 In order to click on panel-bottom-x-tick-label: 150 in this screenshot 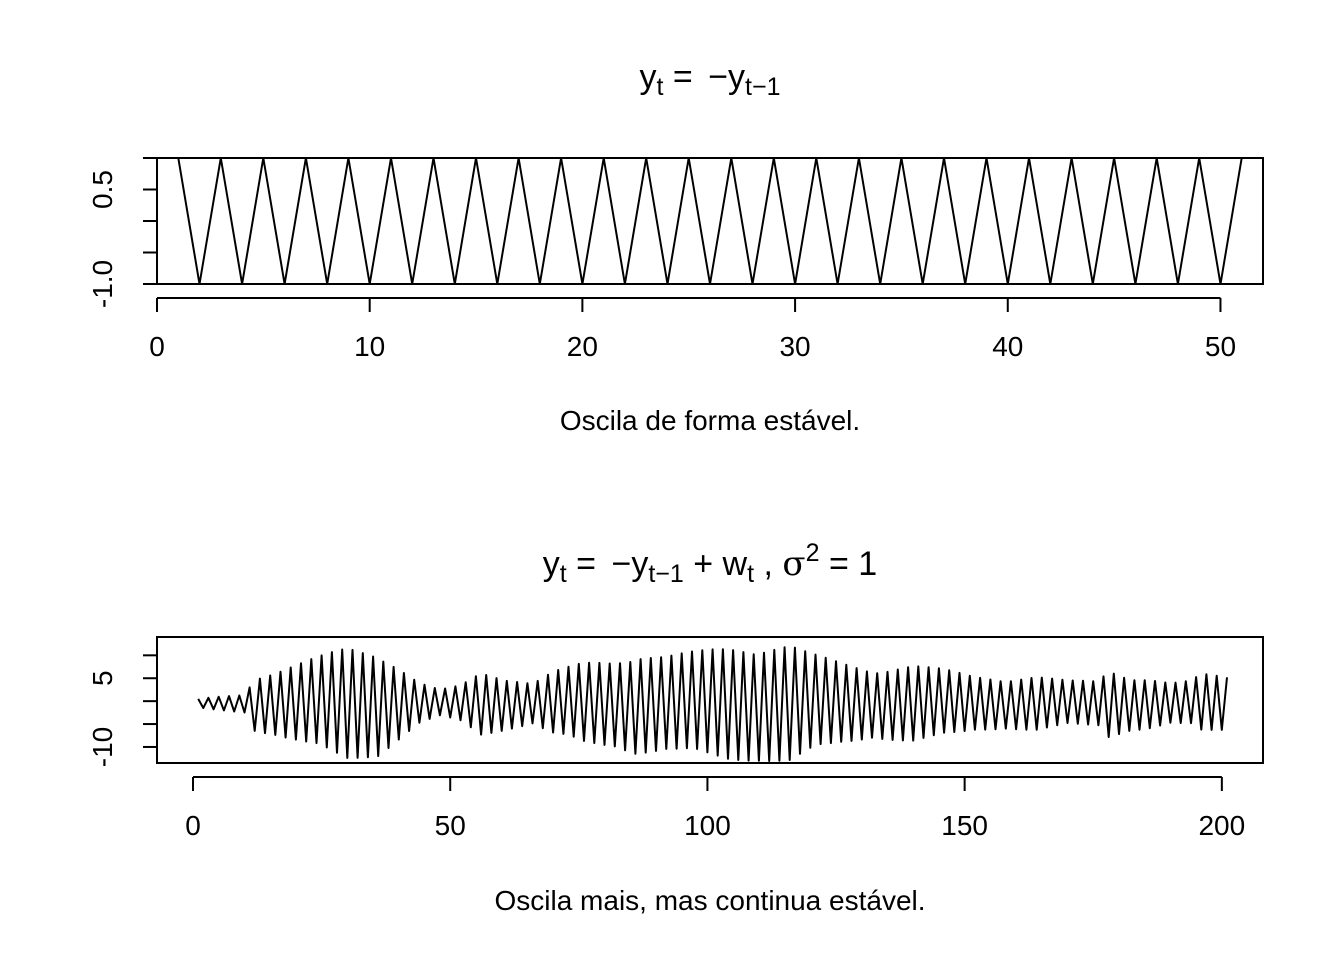, I will do `click(964, 825)`.